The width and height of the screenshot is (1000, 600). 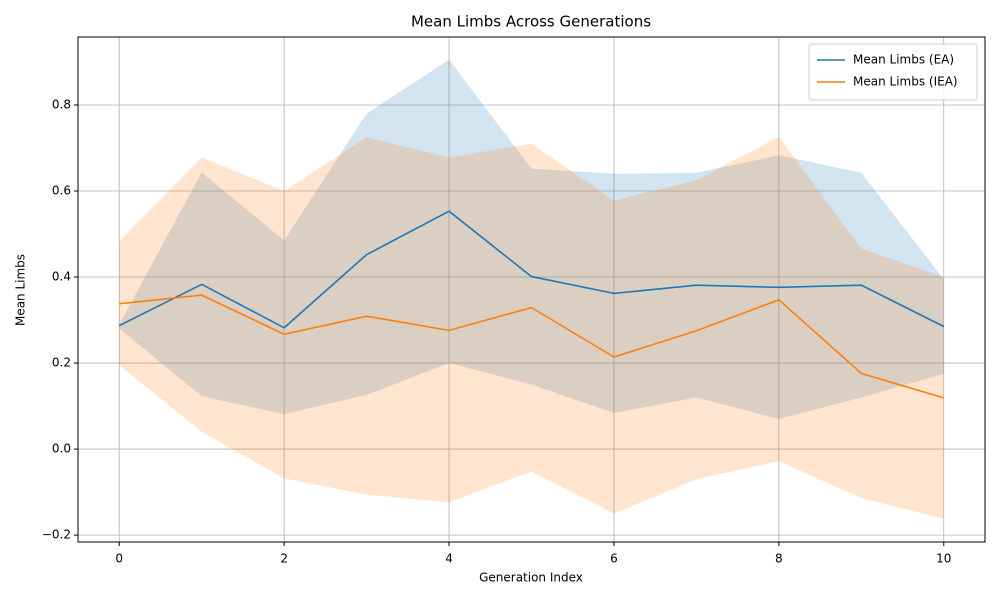 I want to click on x-tick-label: 0, so click(x=119, y=559).